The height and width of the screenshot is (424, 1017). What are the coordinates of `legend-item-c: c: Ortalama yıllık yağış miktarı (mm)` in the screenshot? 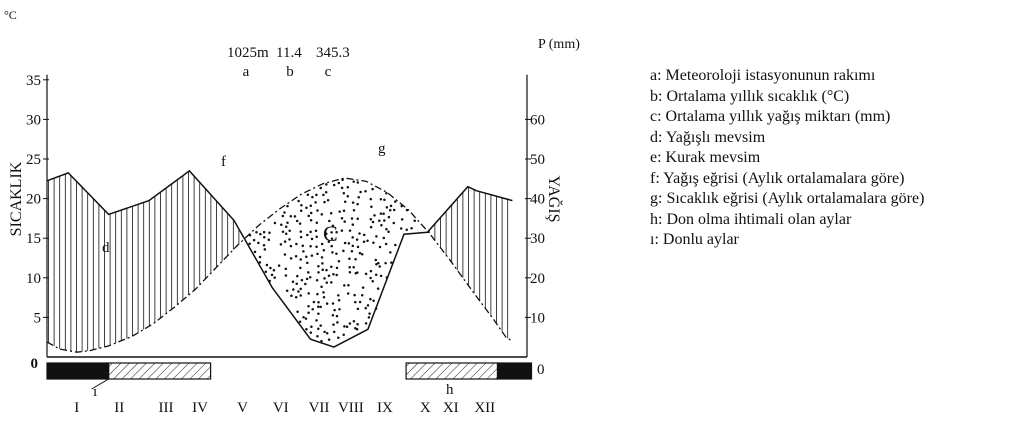 It's located at (770, 116).